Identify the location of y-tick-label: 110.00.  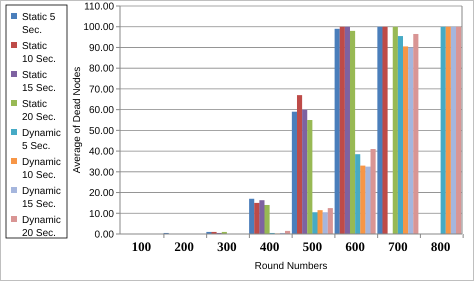
(99, 7).